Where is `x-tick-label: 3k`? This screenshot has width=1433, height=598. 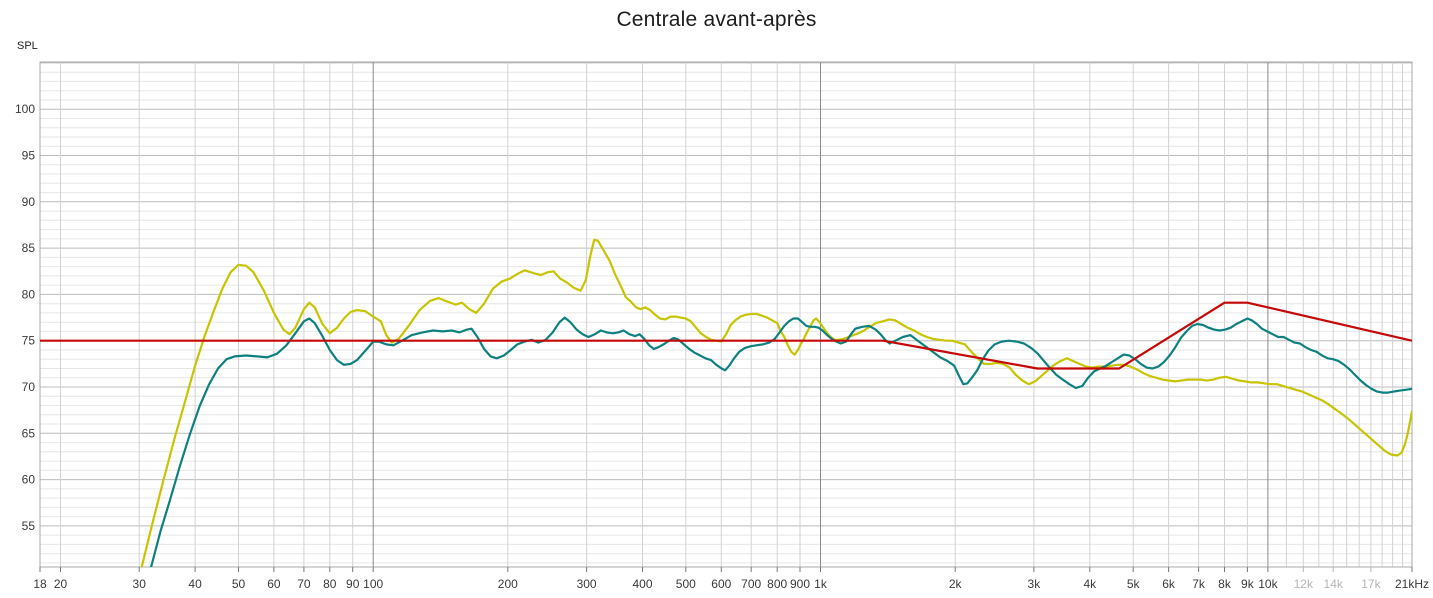 x-tick-label: 3k is located at coordinates (1035, 584).